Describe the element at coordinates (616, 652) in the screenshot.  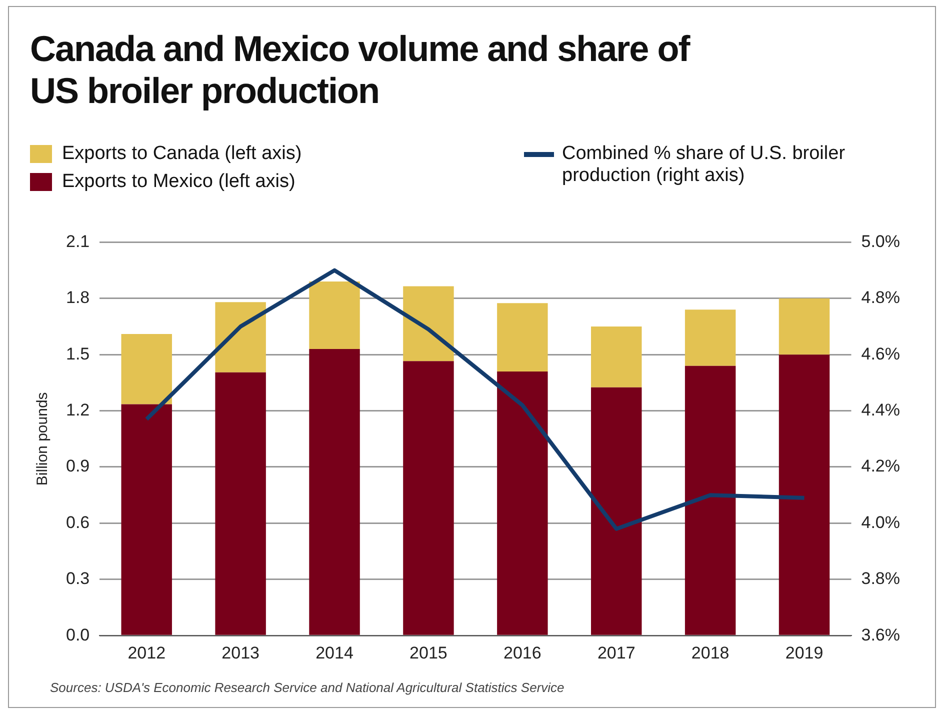
I see `x-tick-label: 2017` at that location.